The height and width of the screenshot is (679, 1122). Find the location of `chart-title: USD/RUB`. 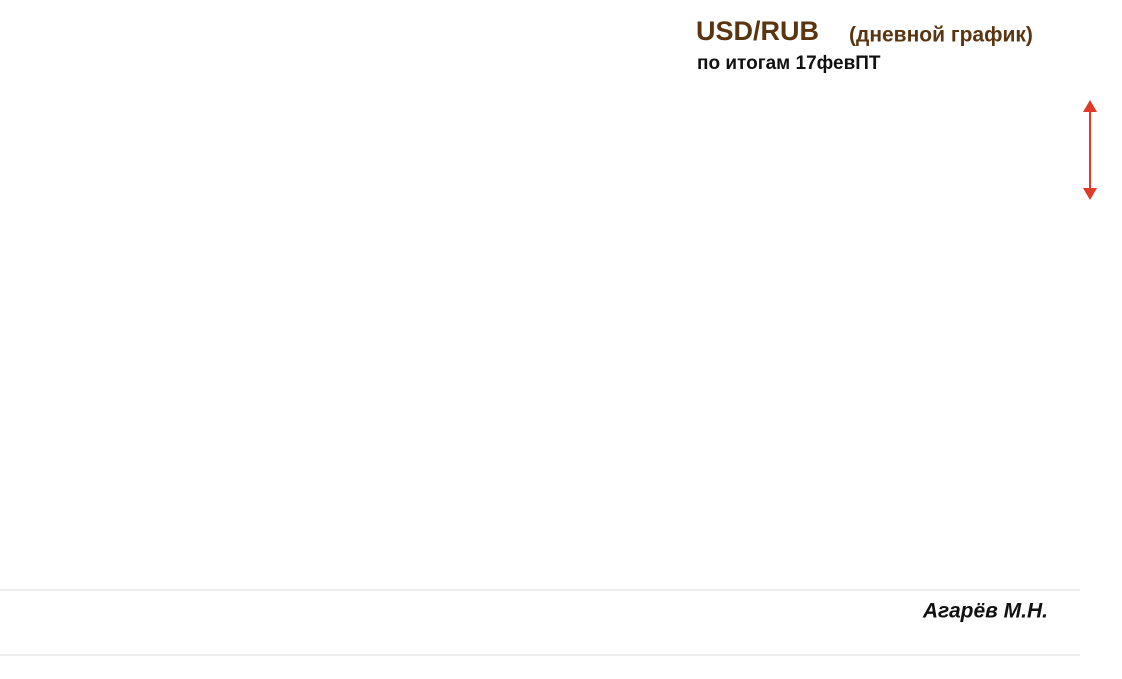

chart-title: USD/RUB is located at coordinates (757, 31).